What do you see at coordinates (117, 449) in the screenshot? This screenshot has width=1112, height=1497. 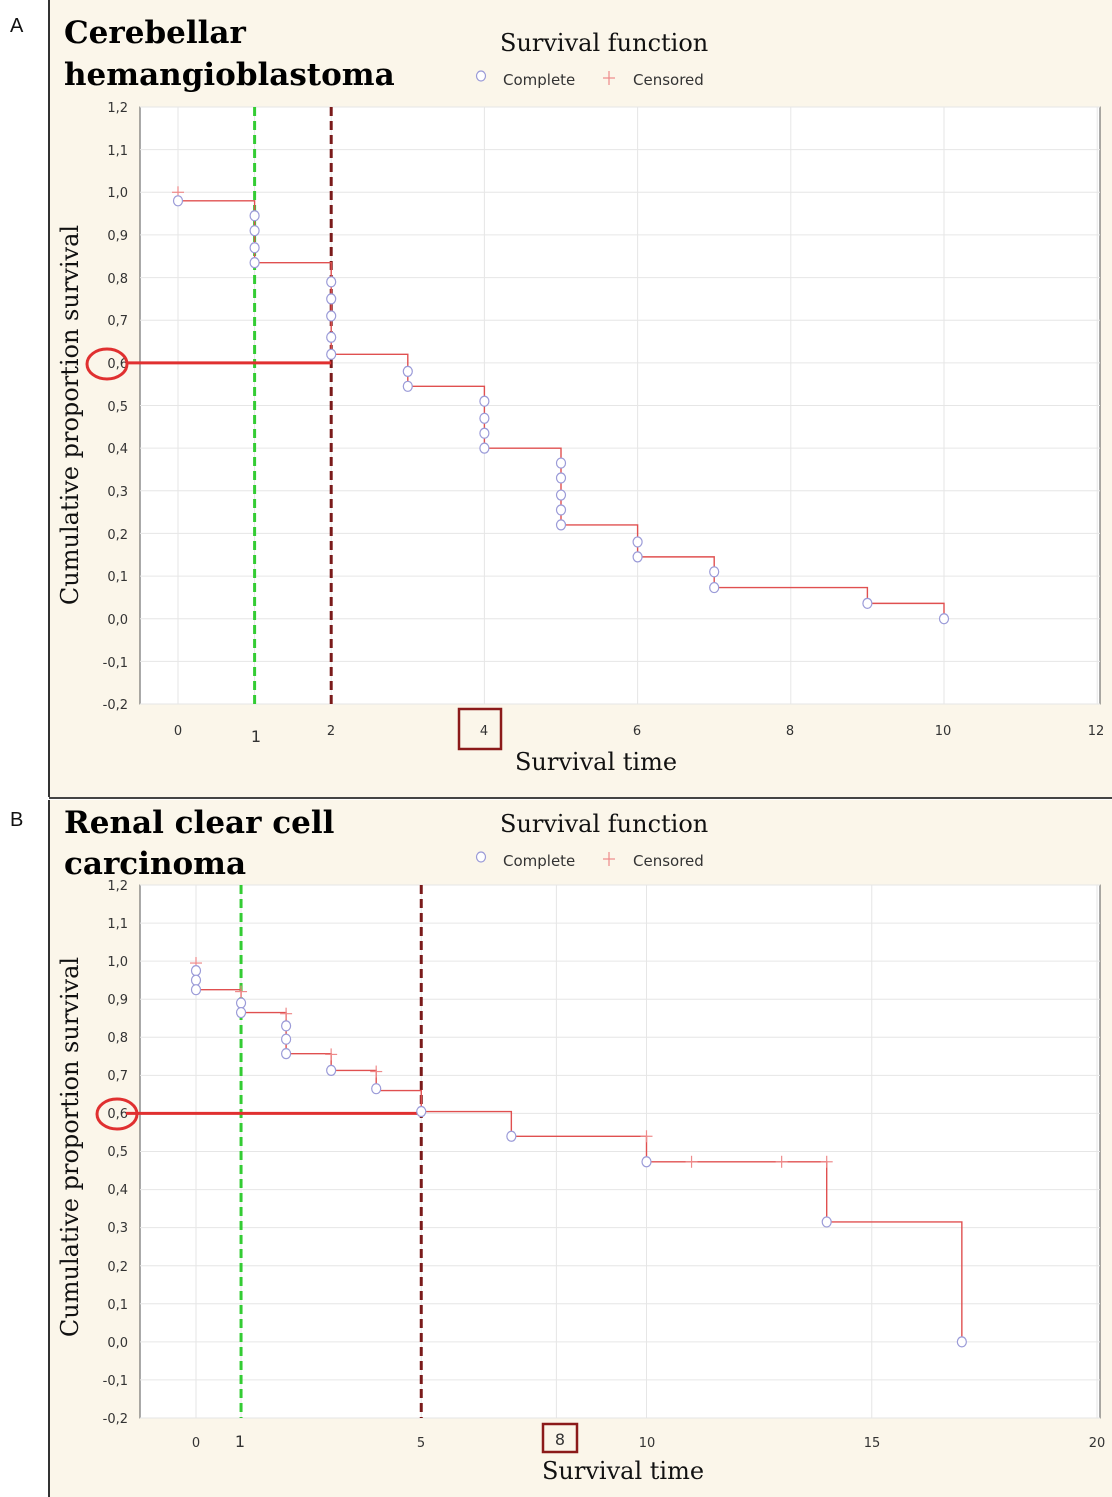 I see `y-tick-label: 0,4` at bounding box center [117, 449].